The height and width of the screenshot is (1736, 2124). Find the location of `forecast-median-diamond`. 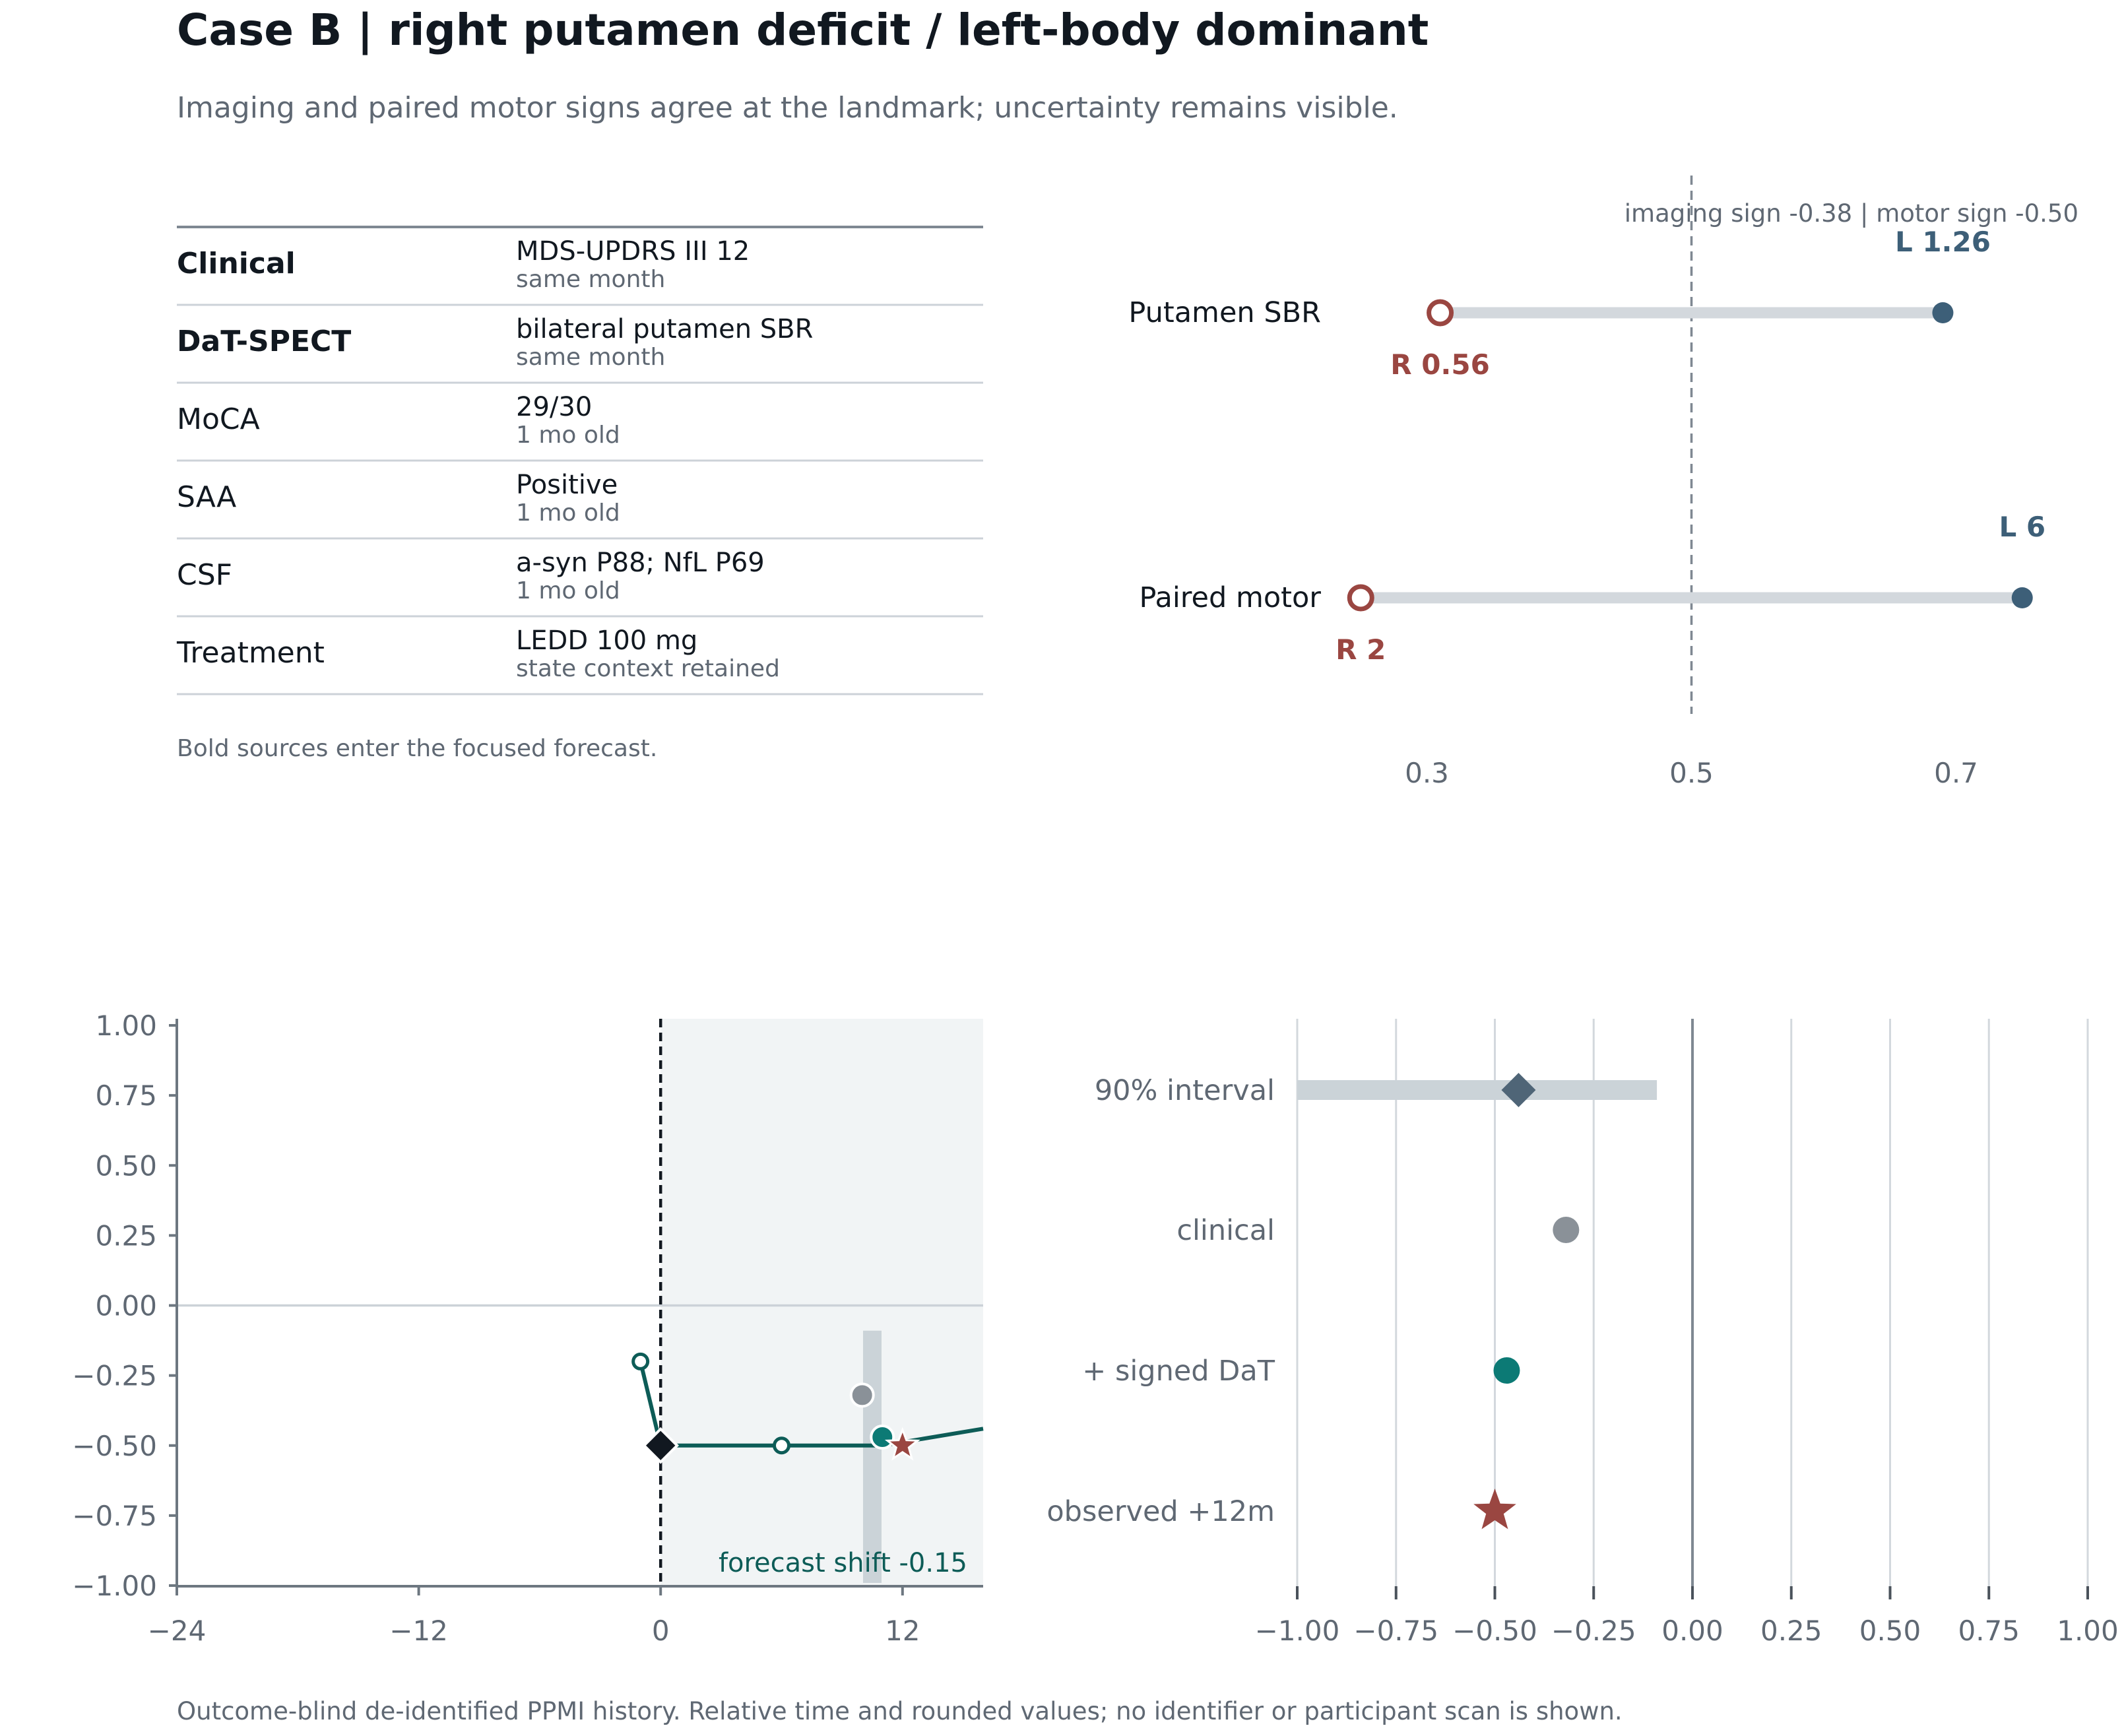

forecast-median-diamond is located at coordinates (1518, 1090).